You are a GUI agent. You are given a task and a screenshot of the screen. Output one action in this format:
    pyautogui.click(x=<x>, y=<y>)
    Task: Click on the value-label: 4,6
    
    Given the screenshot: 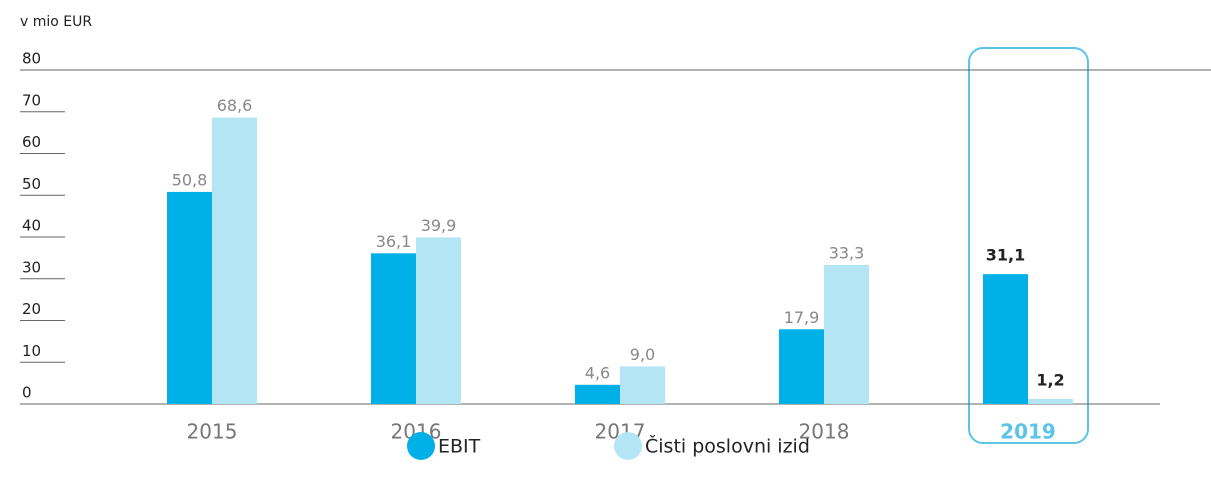 What is the action you would take?
    pyautogui.click(x=597, y=372)
    